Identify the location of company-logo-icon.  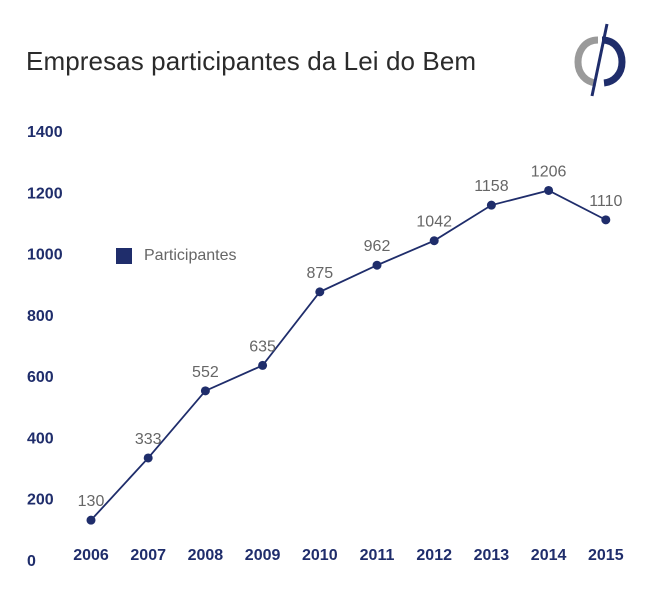
(600, 60).